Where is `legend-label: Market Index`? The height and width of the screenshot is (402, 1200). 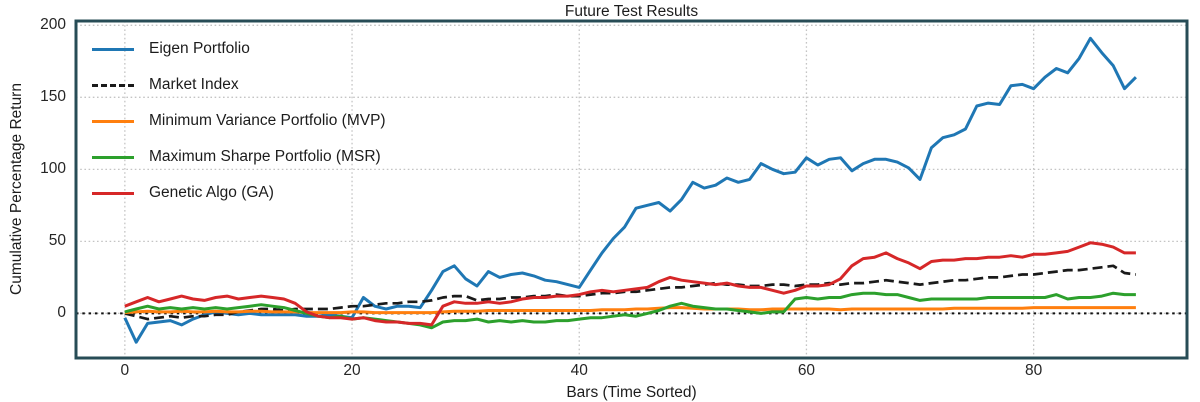
legend-label: Market Index is located at coordinates (194, 84).